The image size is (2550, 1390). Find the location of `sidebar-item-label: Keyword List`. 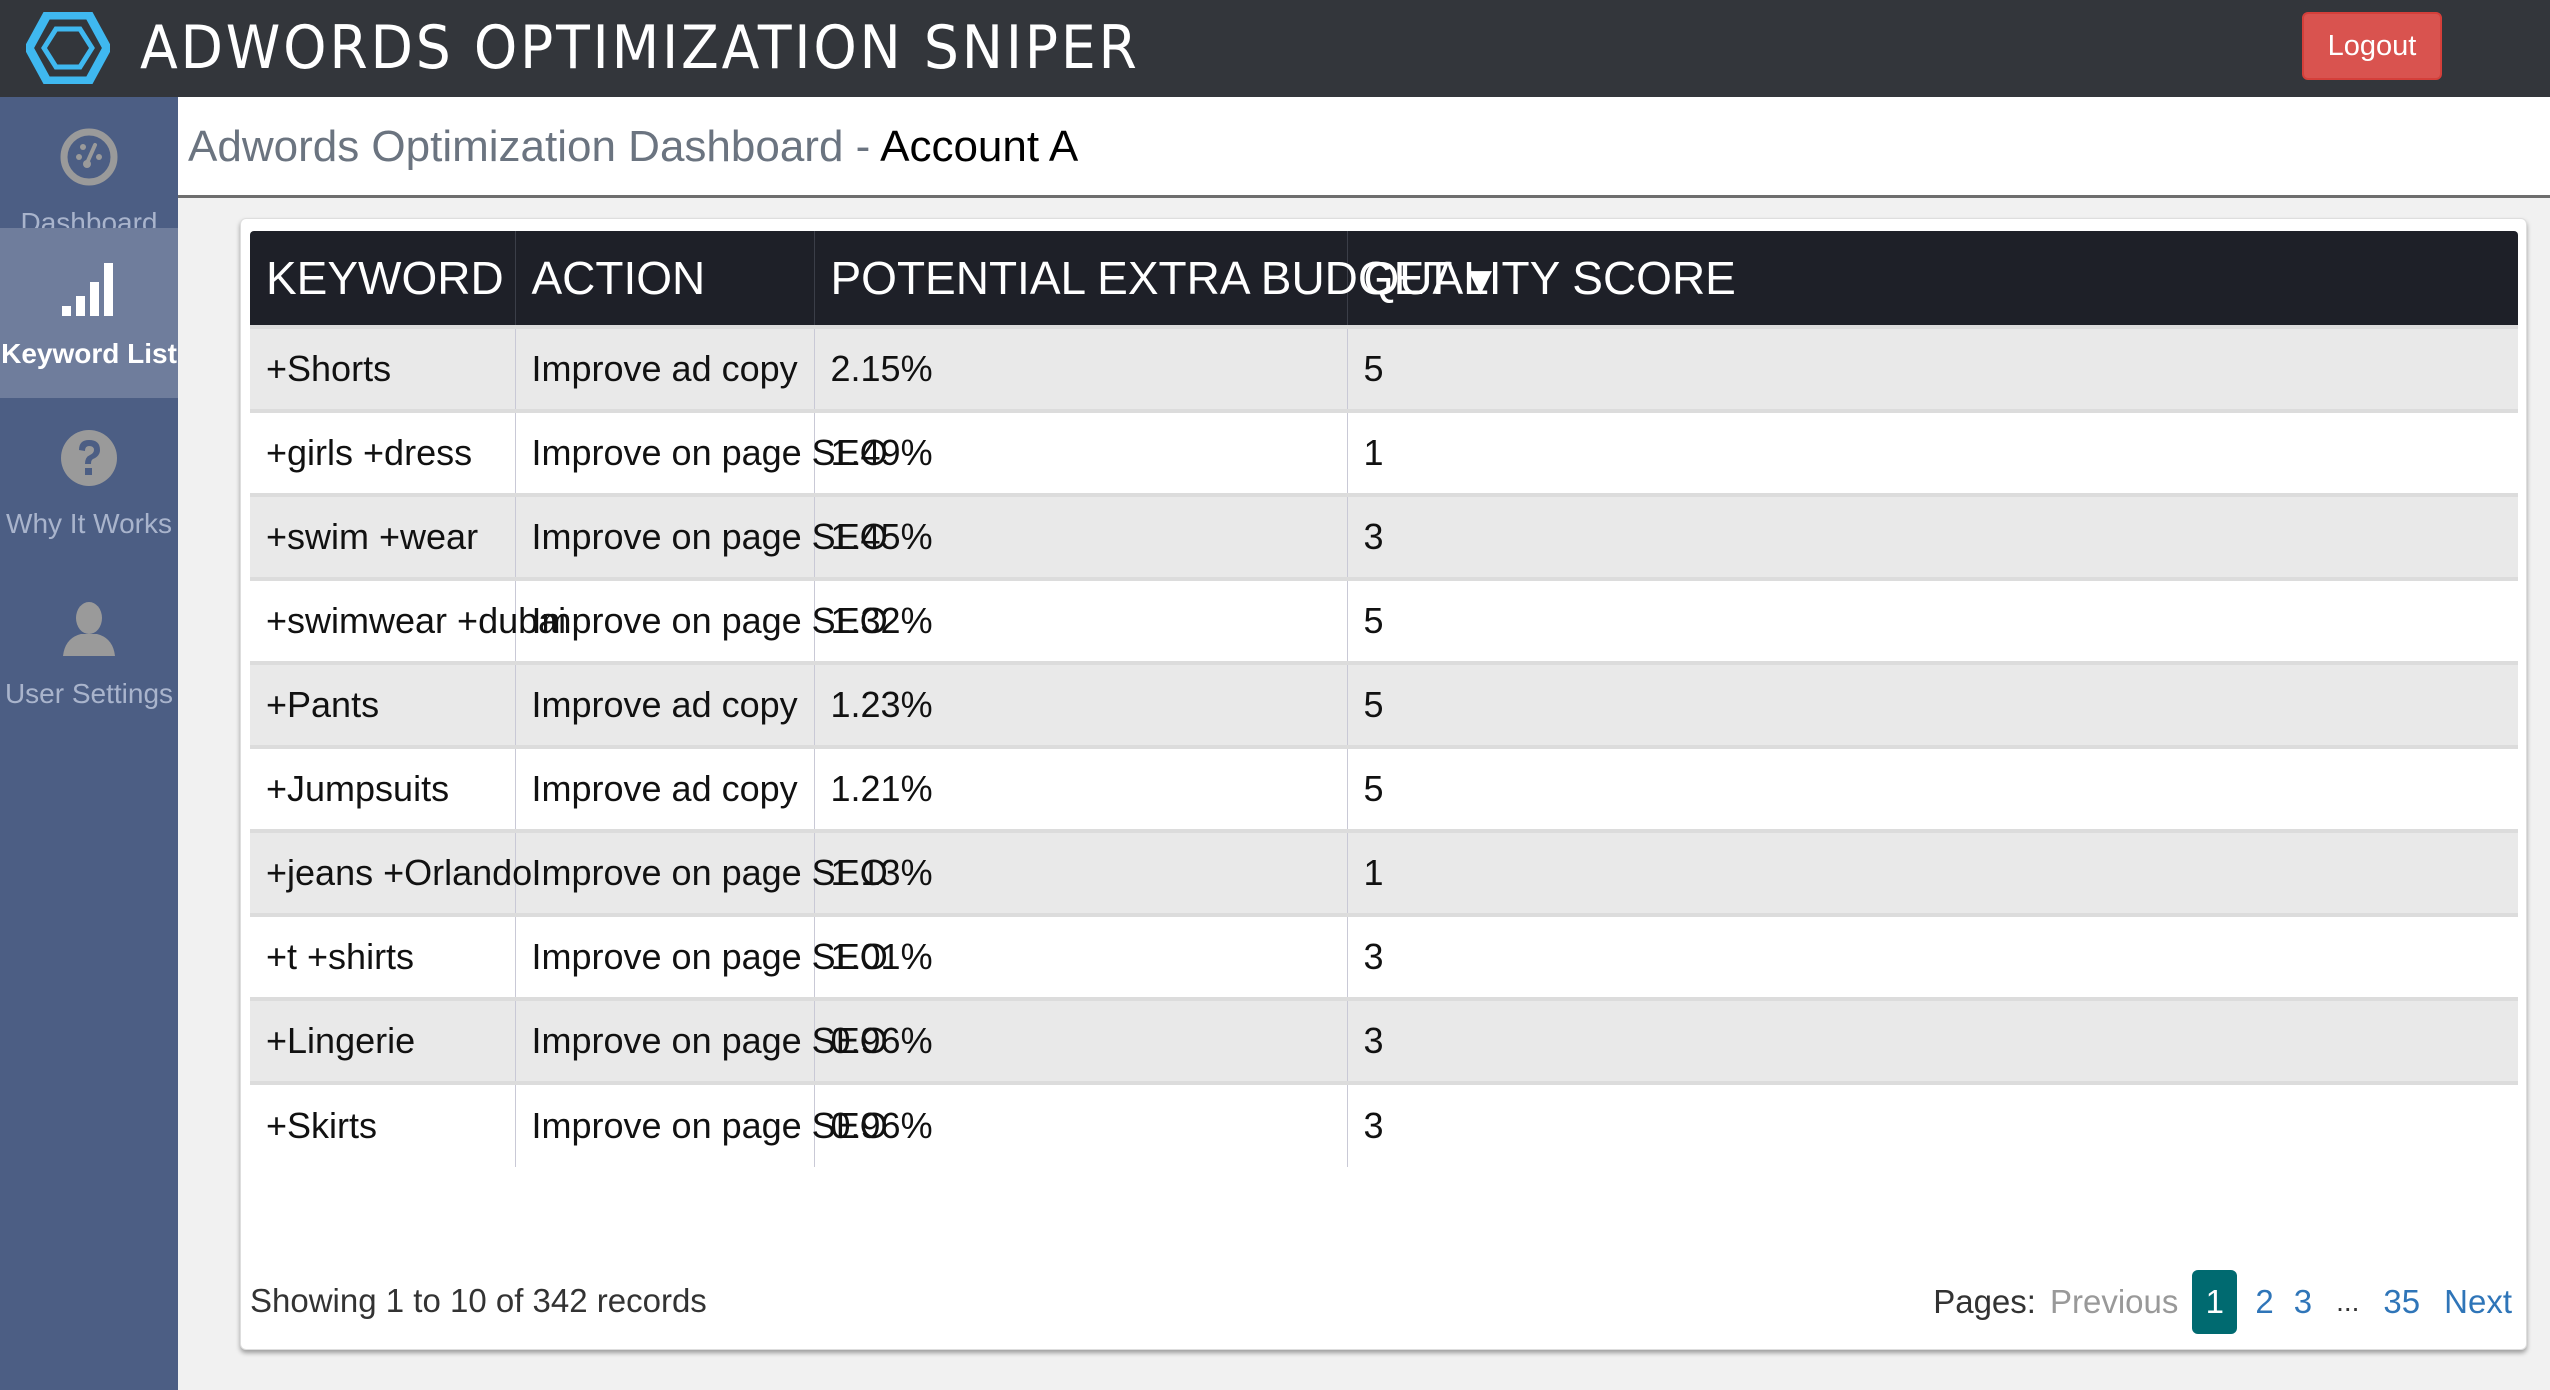

sidebar-item-label: Keyword List is located at coordinates (89, 353).